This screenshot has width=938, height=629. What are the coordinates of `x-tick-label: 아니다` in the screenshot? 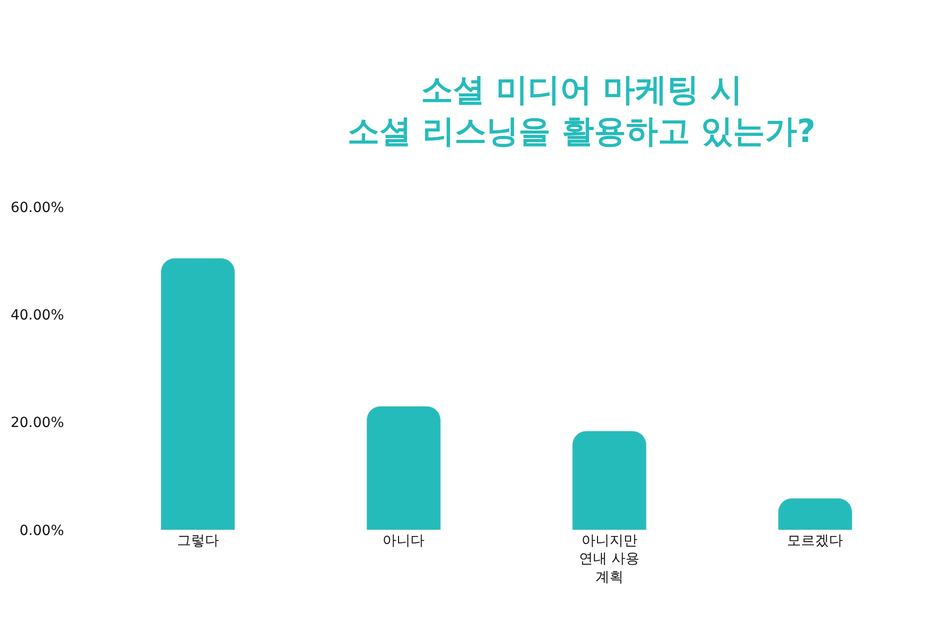 It's located at (403, 541).